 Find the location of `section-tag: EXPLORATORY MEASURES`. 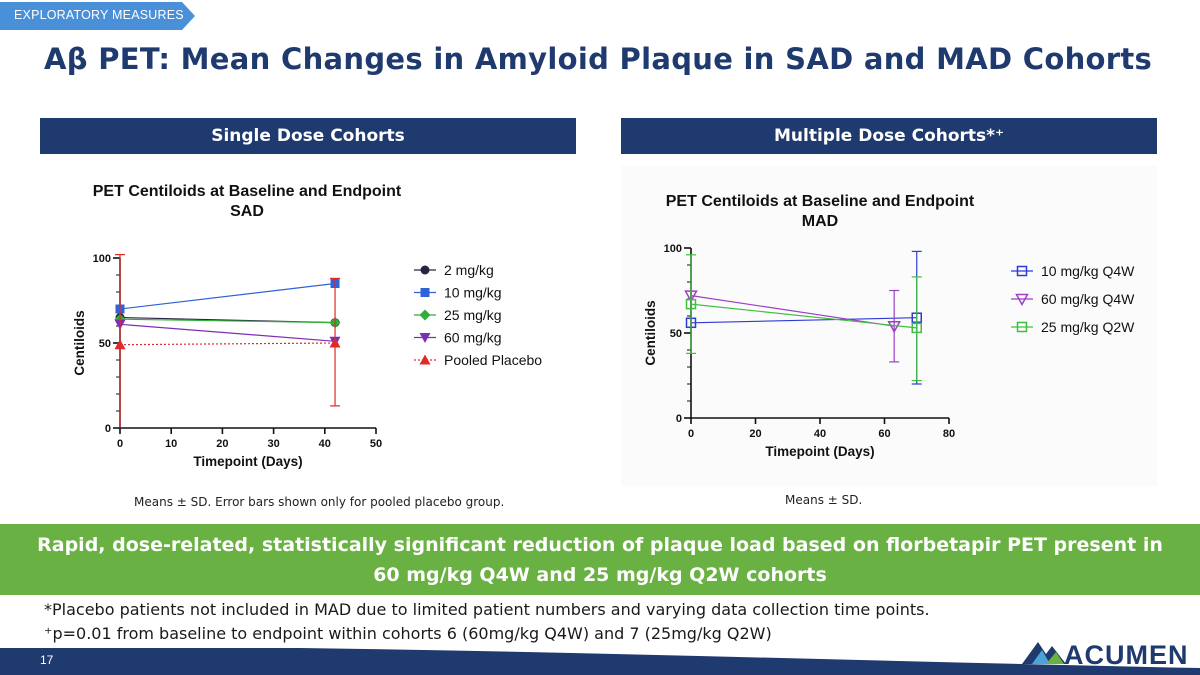

section-tag: EXPLORATORY MEASURES is located at coordinates (97, 16).